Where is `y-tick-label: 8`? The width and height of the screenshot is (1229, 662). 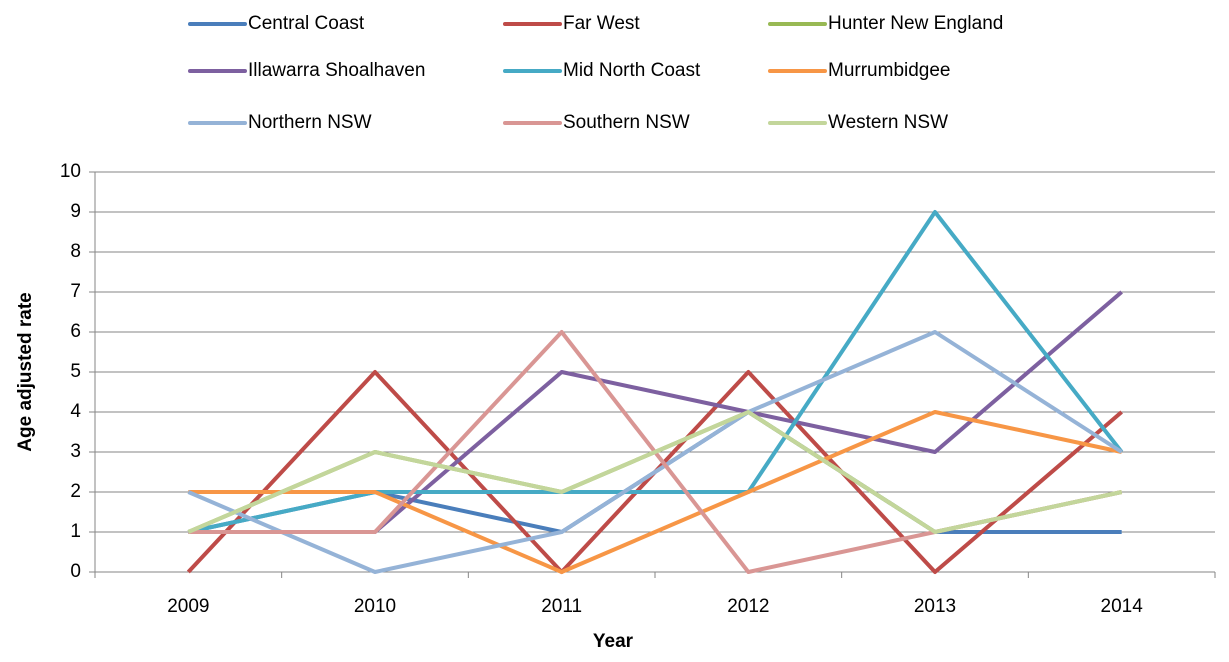
y-tick-label: 8 is located at coordinates (75, 251).